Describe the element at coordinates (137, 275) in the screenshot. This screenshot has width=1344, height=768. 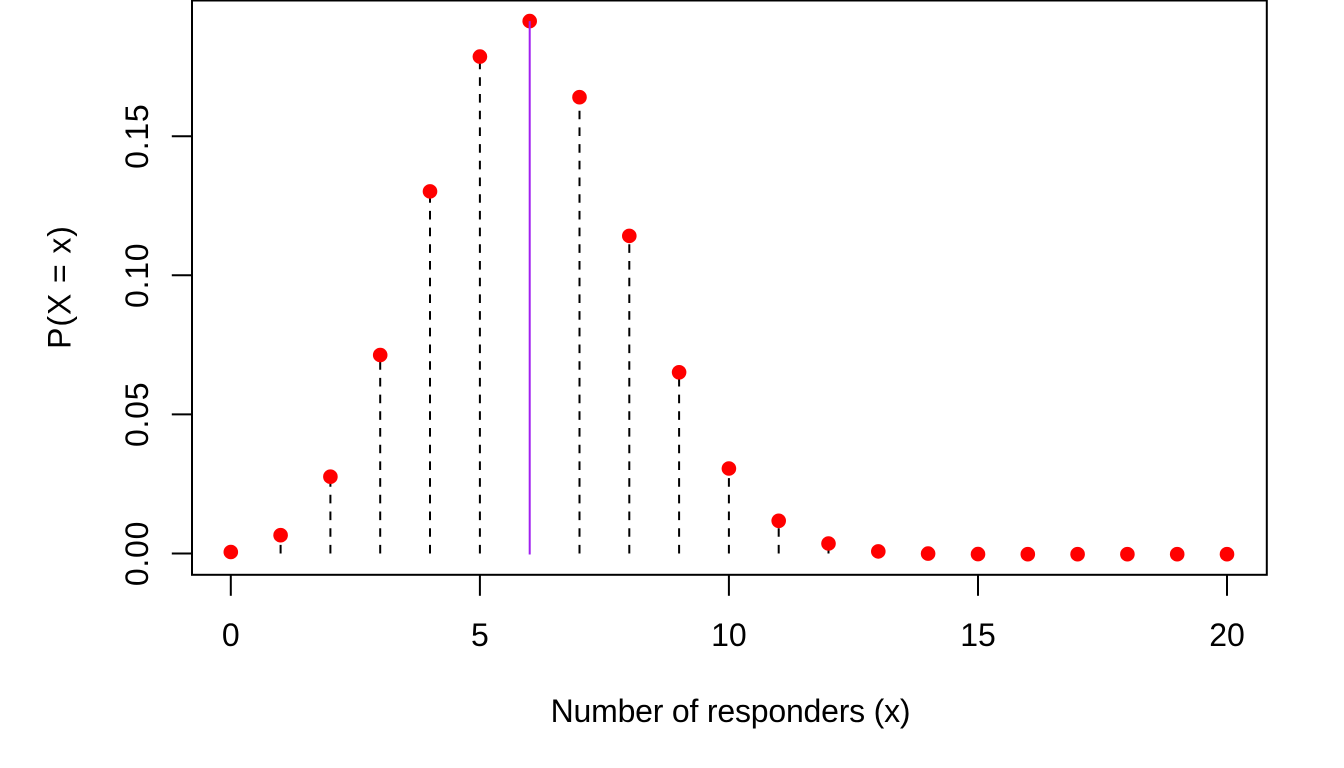
I see `svg-text: 0.10` at that location.